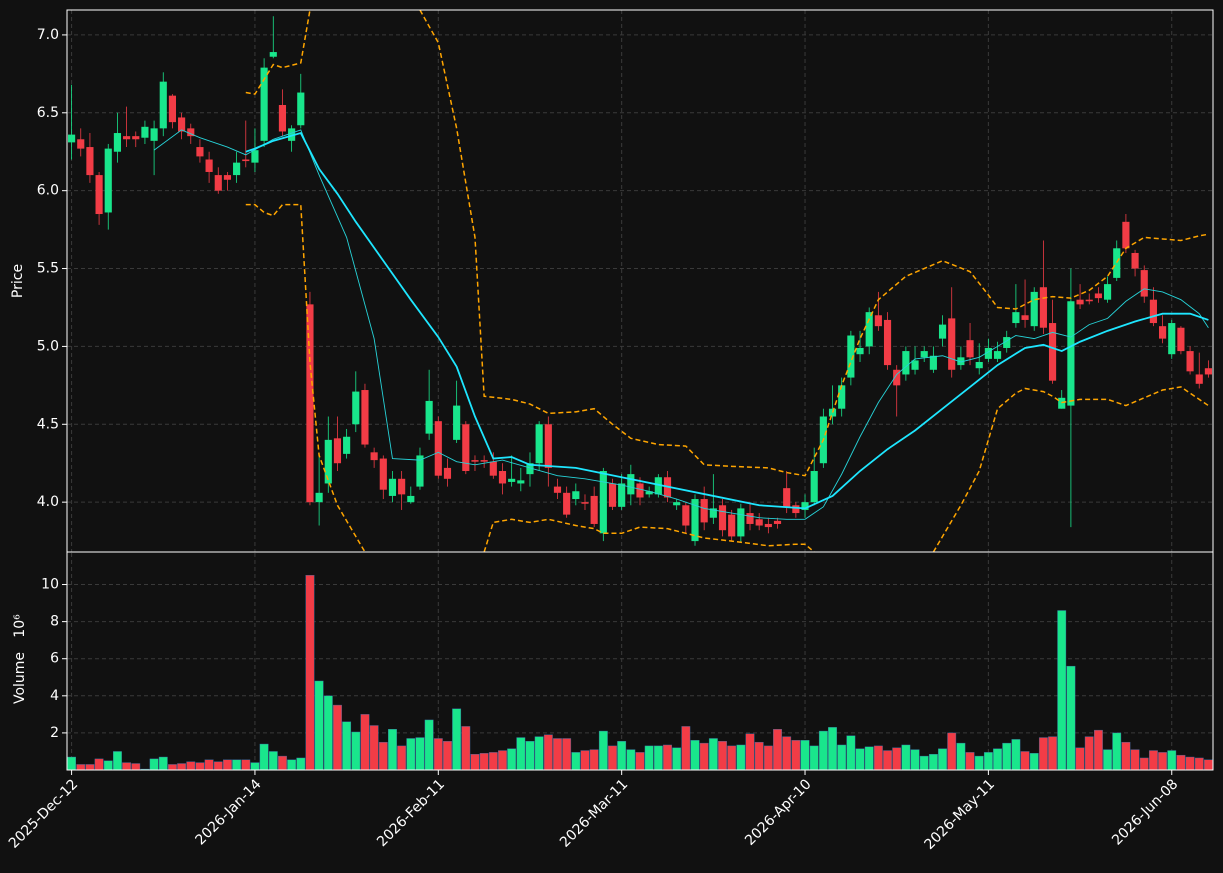 This screenshot has width=1223, height=873. What do you see at coordinates (48, 502) in the screenshot?
I see `y-tick-label: 4.0` at bounding box center [48, 502].